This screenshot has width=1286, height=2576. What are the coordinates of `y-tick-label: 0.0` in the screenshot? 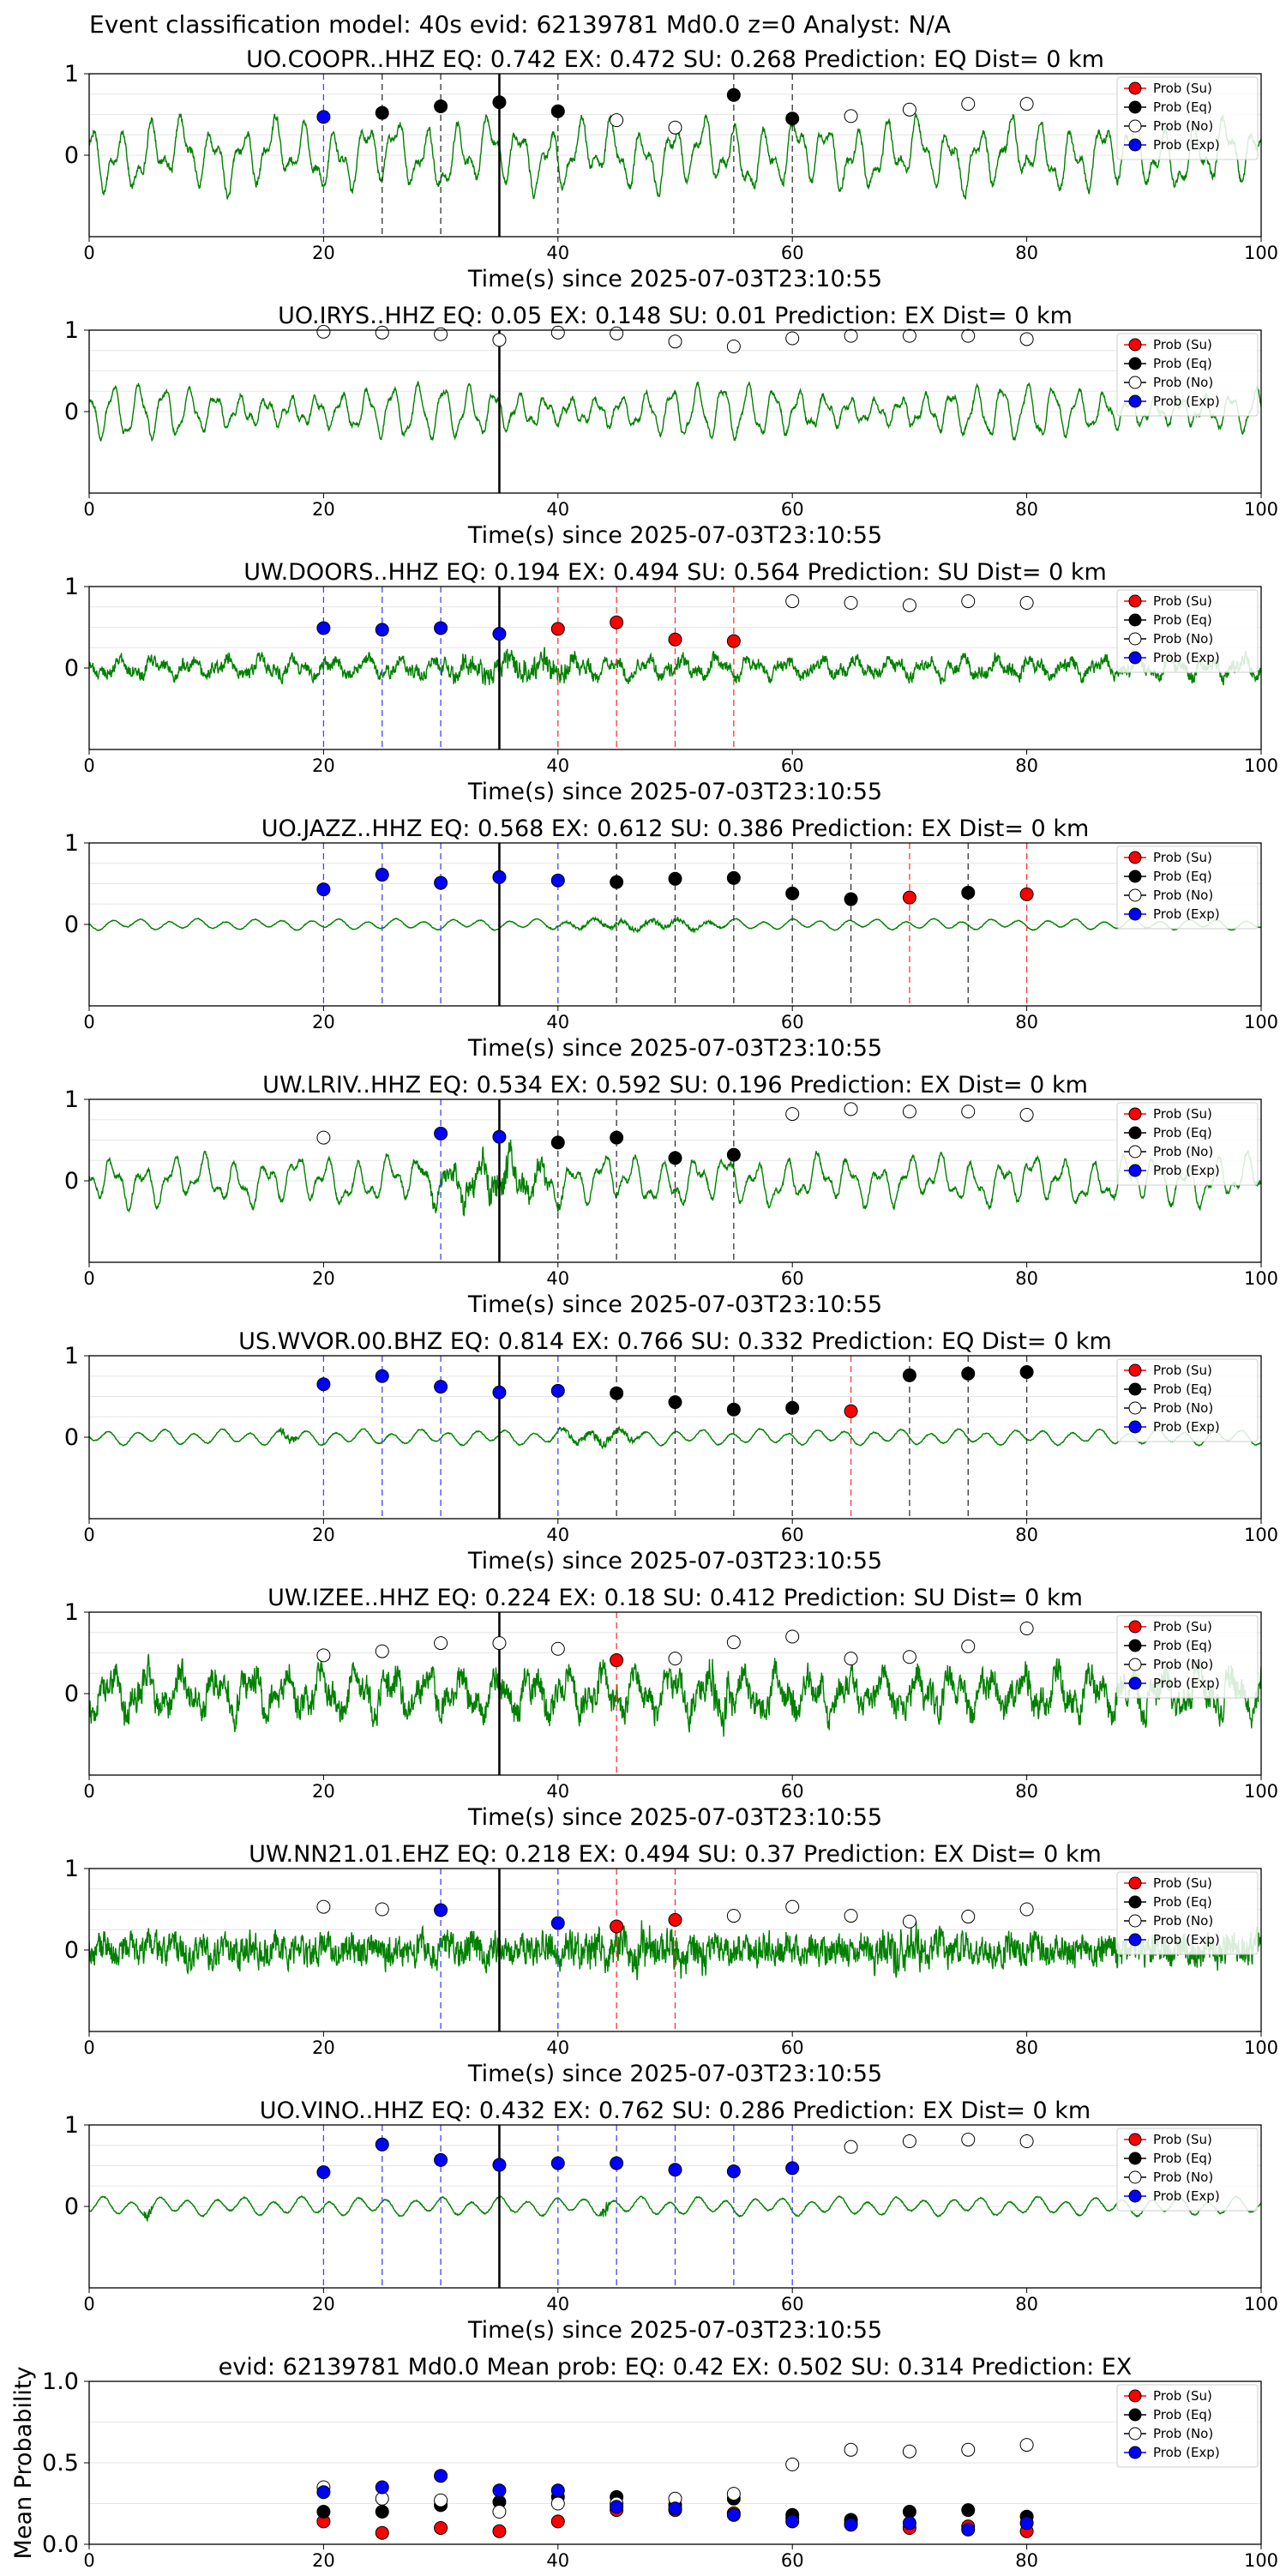 It's located at (60, 2544).